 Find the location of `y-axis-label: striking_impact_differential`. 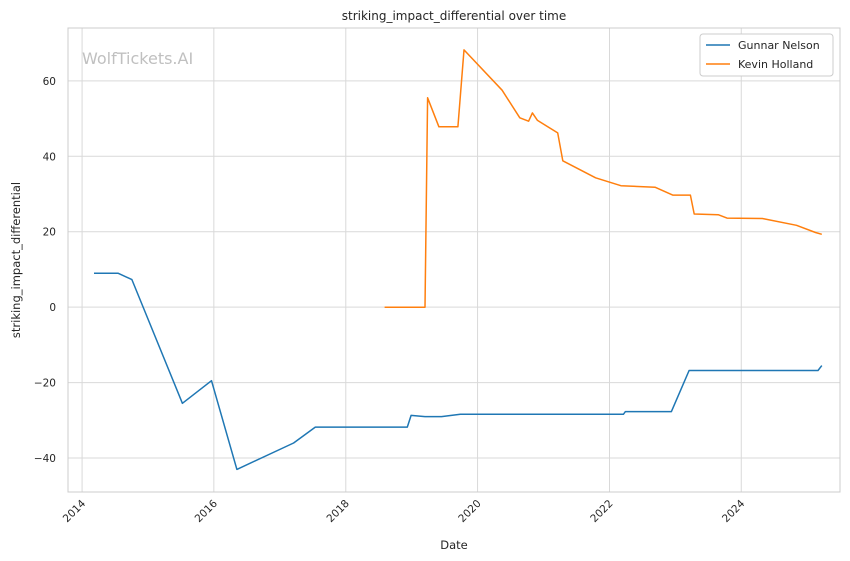

y-axis-label: striking_impact_differential is located at coordinates (16, 260).